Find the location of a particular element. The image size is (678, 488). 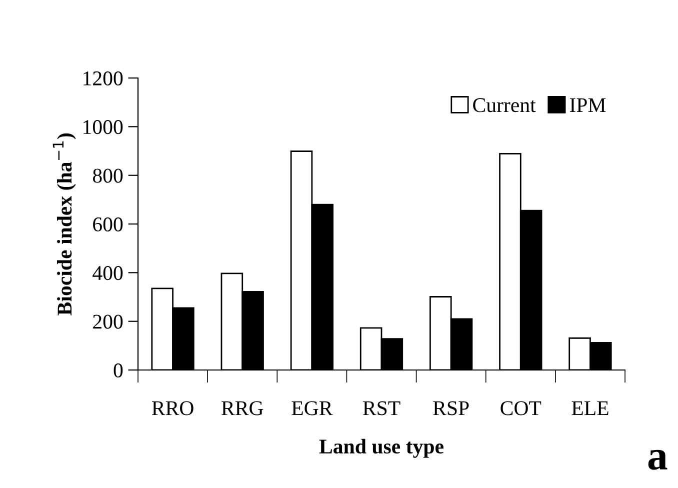

legend-label: IPM is located at coordinates (588, 105).